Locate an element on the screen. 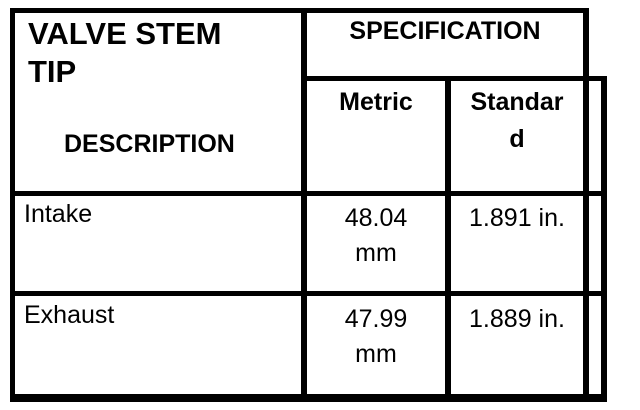 Image resolution: width=640 pixels, height=410 pixels. table-border-bottom is located at coordinates (308, 398).